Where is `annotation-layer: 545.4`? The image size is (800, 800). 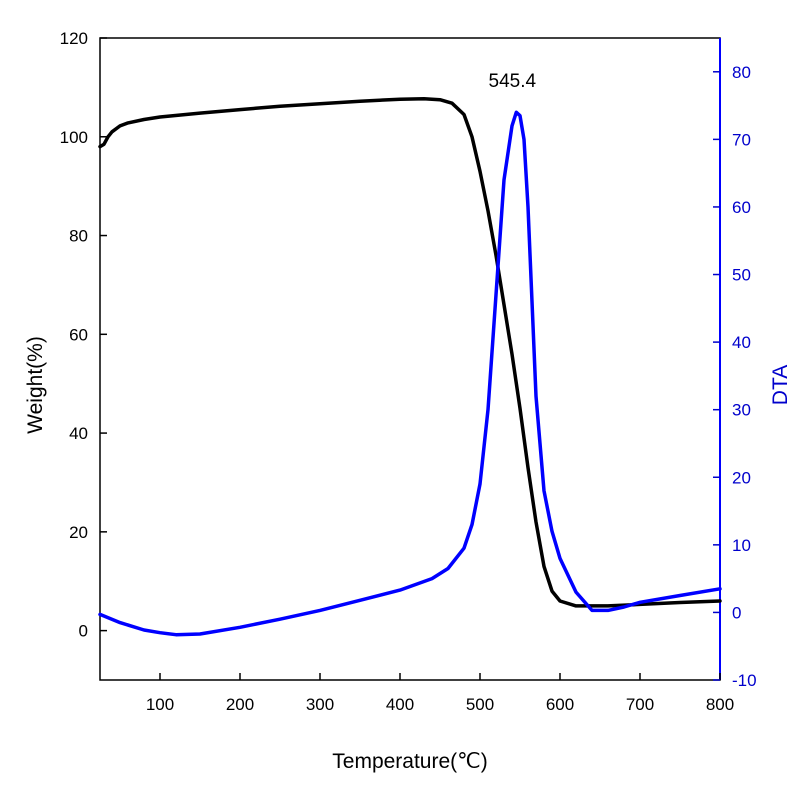
annotation-layer: 545.4 is located at coordinates (513, 81).